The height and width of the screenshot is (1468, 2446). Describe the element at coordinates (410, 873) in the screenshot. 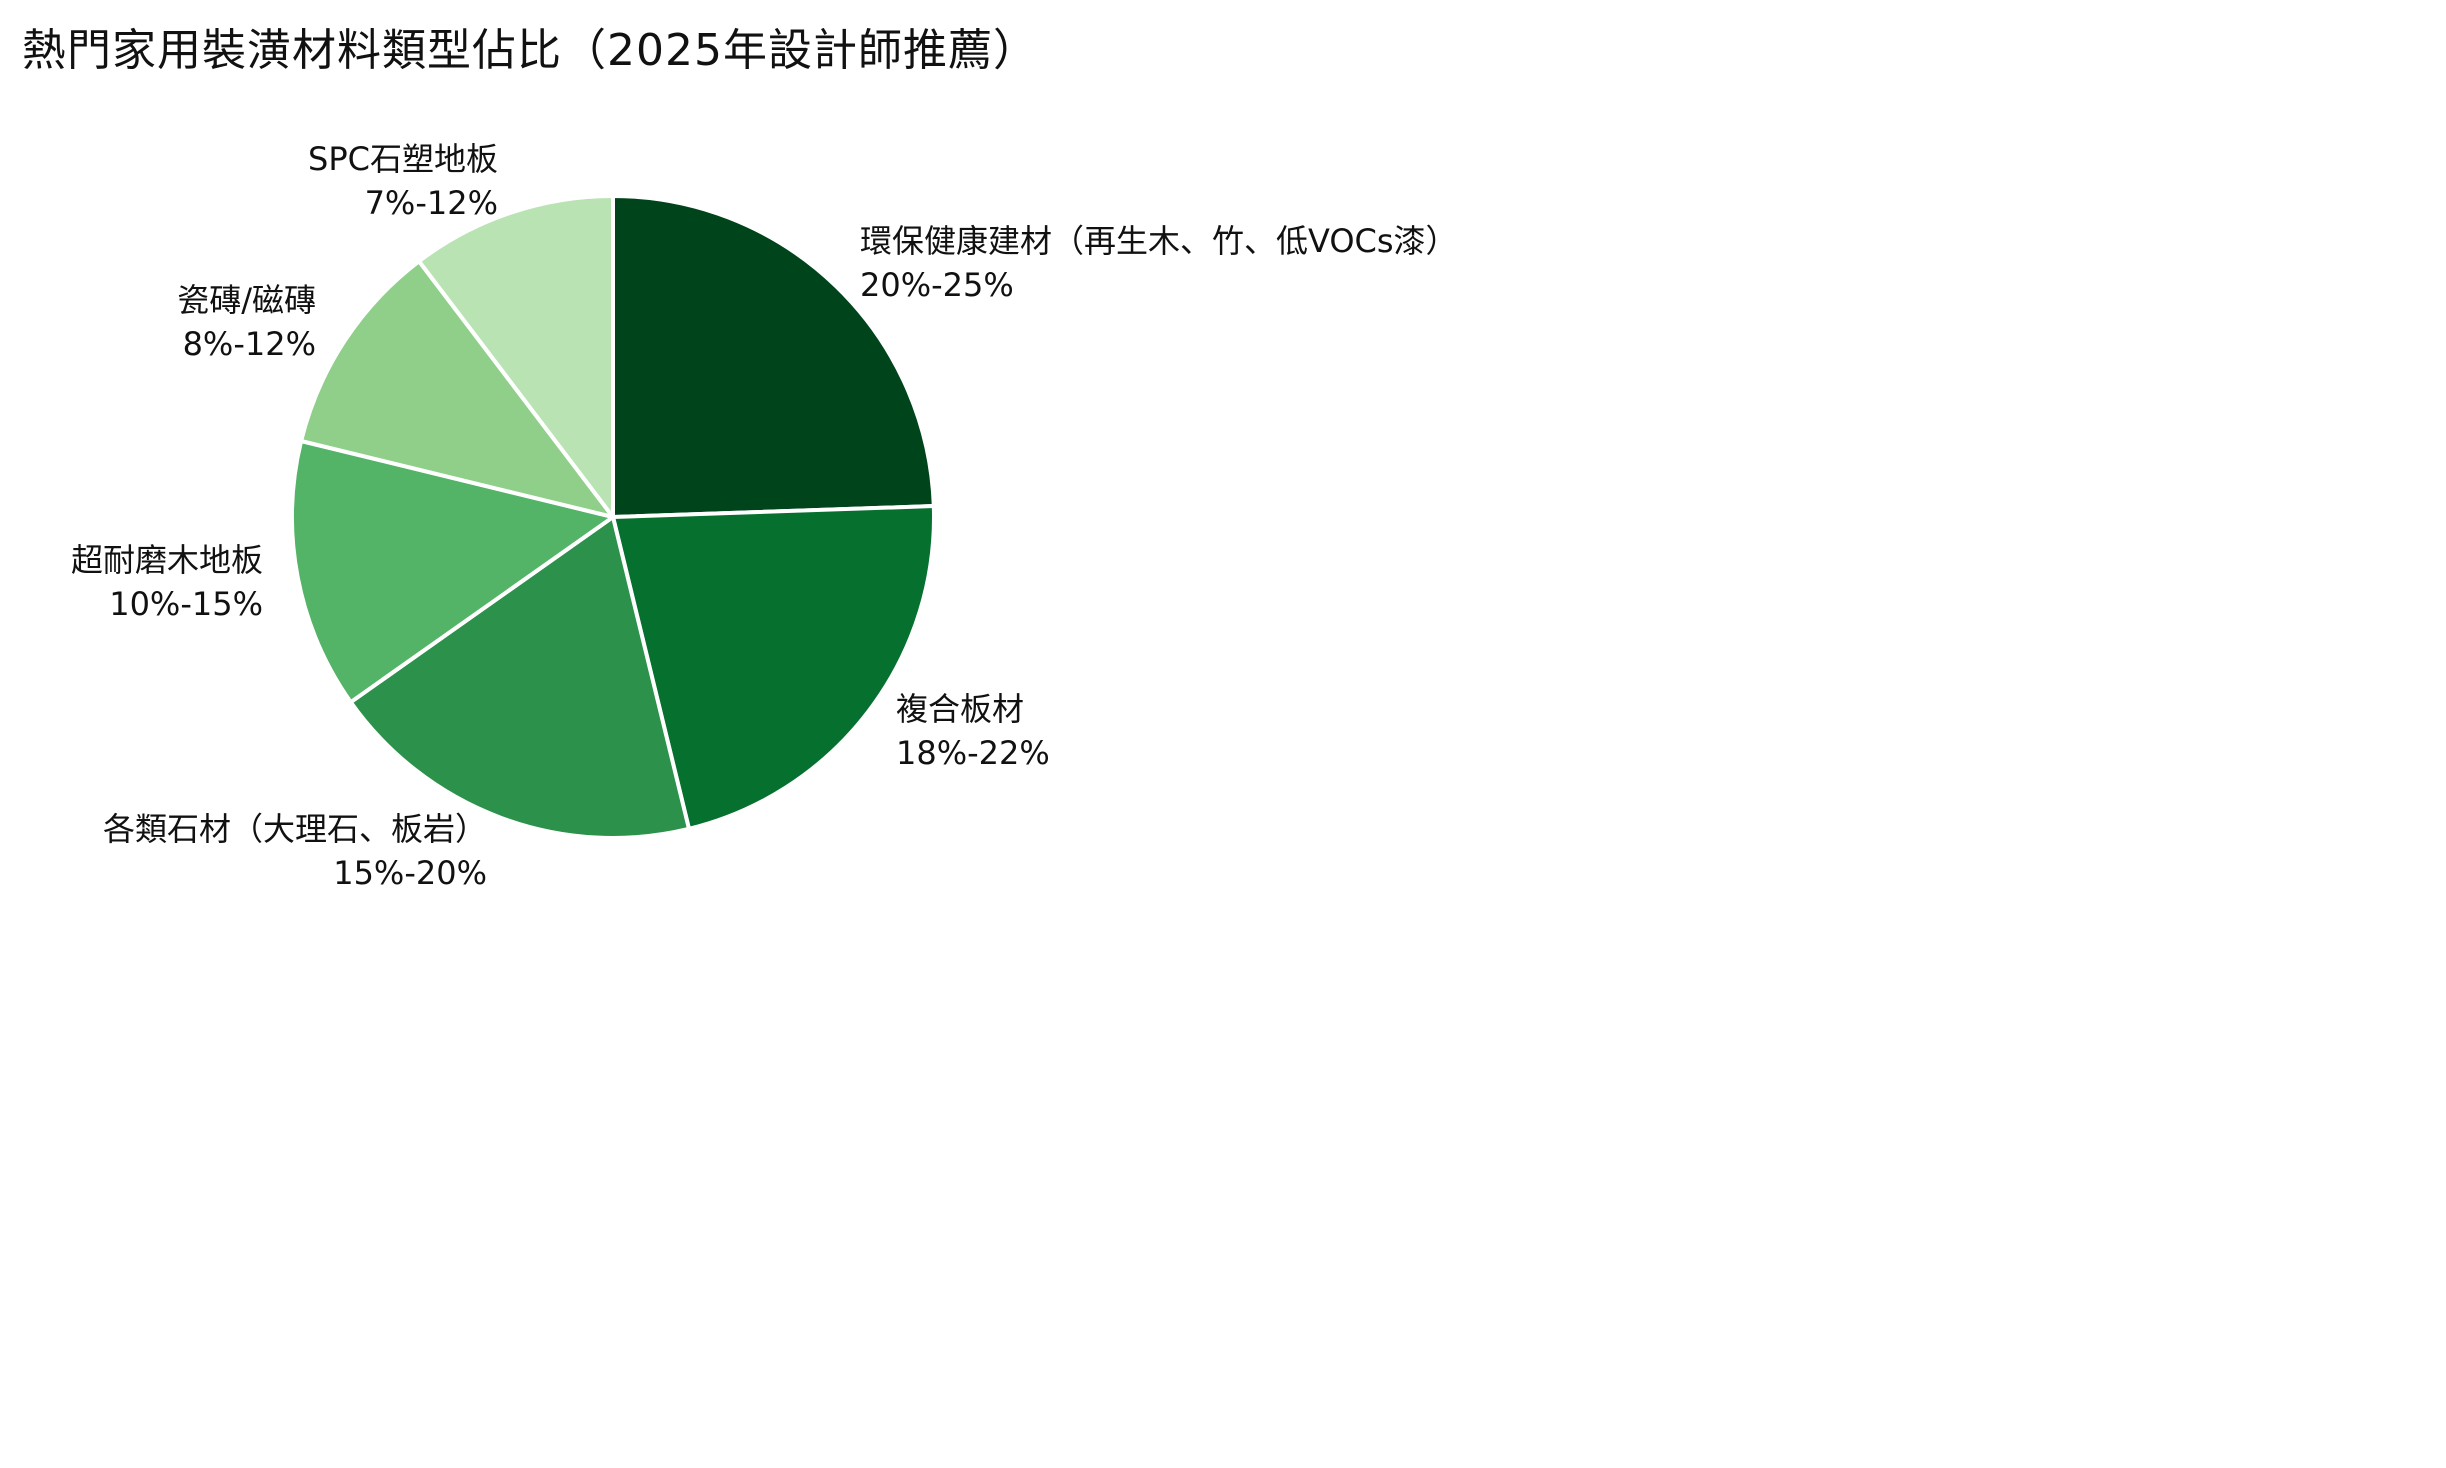

I see `slice-label-range-3: 15%-20%` at that location.